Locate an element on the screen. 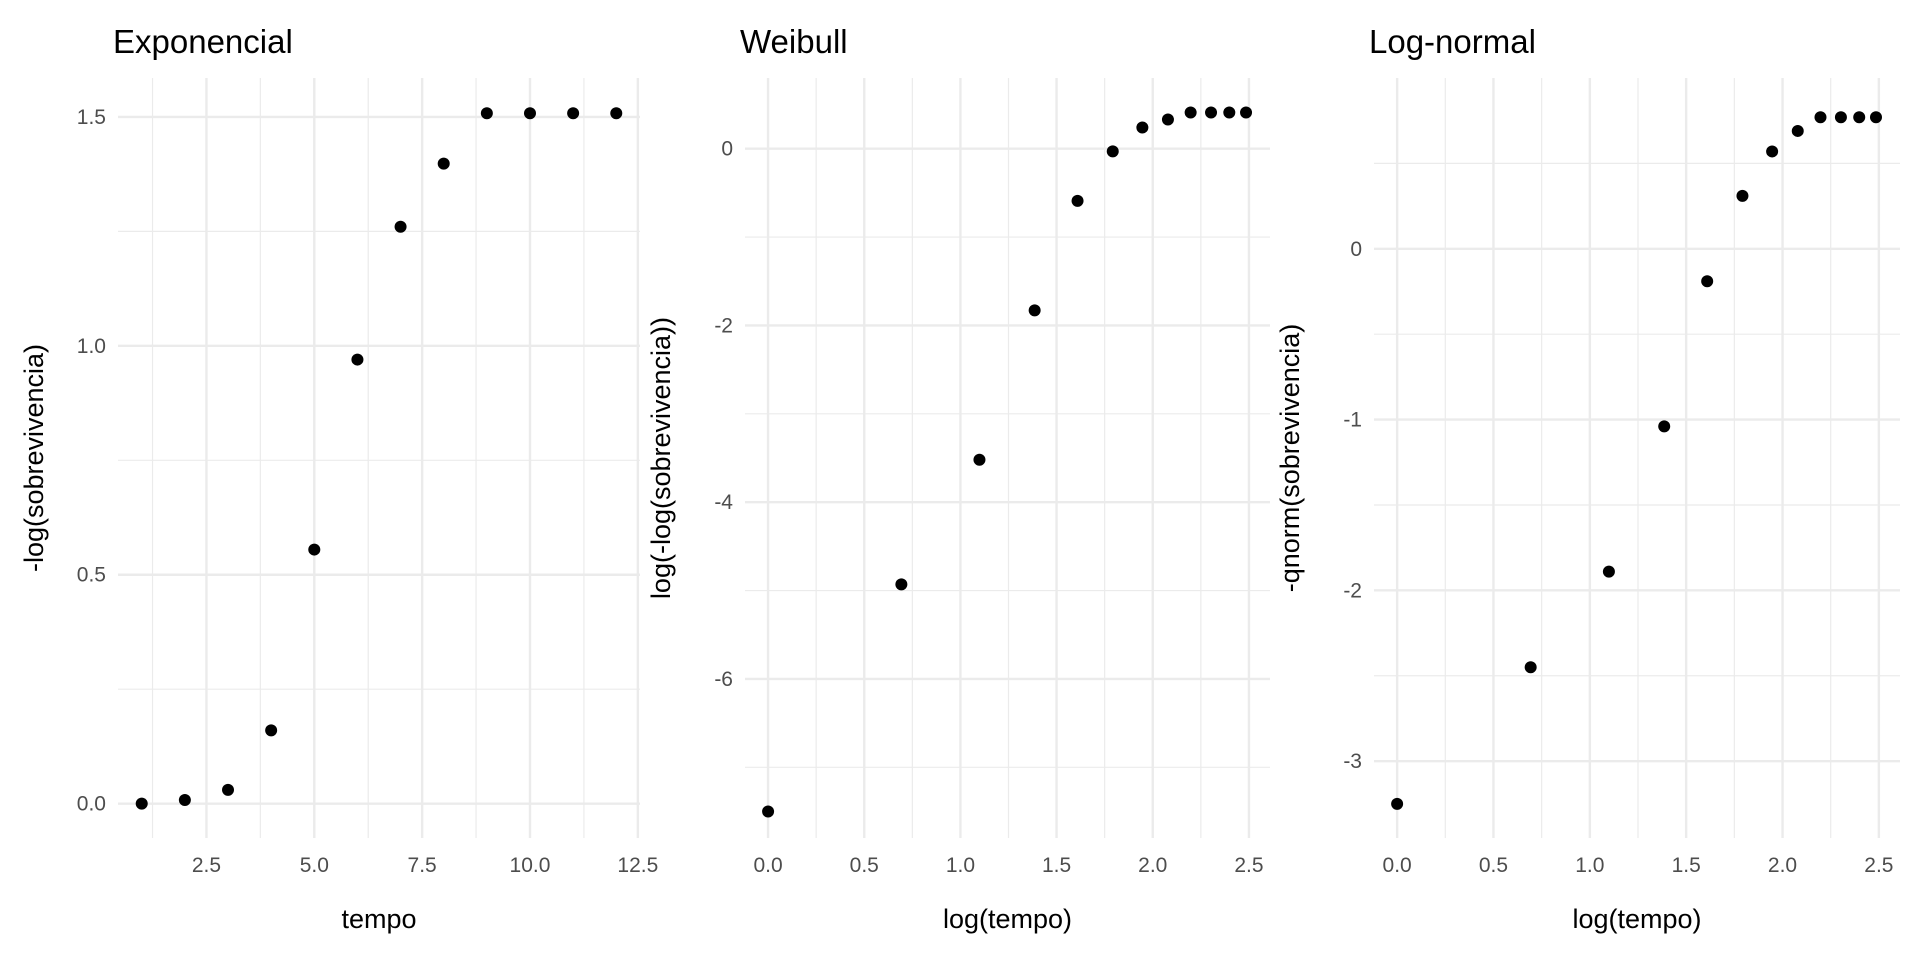 The image size is (1920, 960). panel-title: Log-normal is located at coordinates (1452, 41).